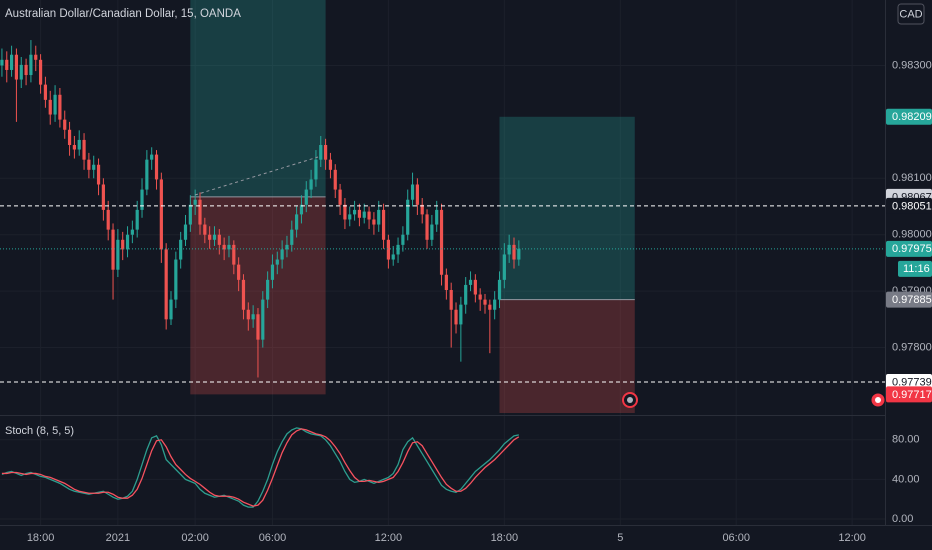 This screenshot has width=932, height=550. I want to click on price-badge-label: 0.97717, so click(912, 395).